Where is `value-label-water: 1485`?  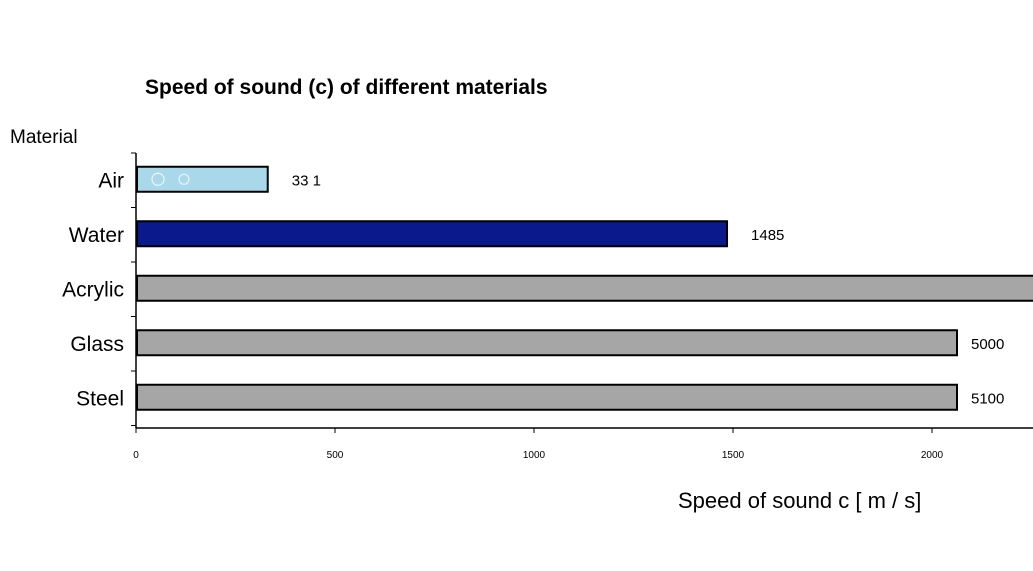
value-label-water: 1485 is located at coordinates (767, 235).